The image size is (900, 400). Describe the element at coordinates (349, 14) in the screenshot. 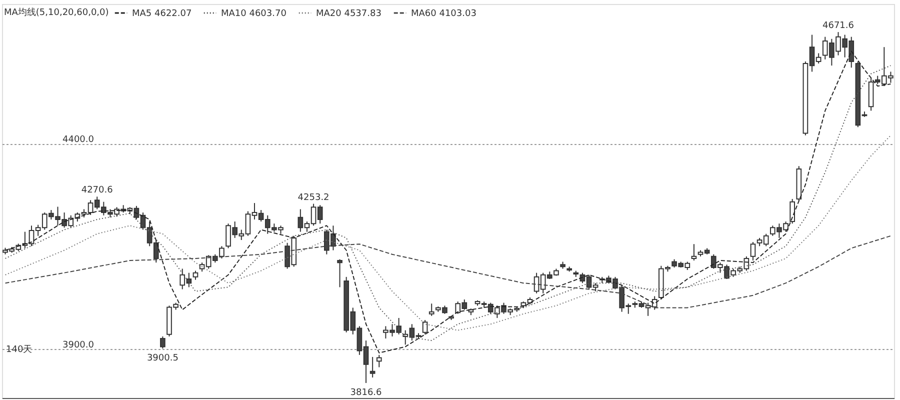

I see `legend-label: MA20 4537.83` at that location.